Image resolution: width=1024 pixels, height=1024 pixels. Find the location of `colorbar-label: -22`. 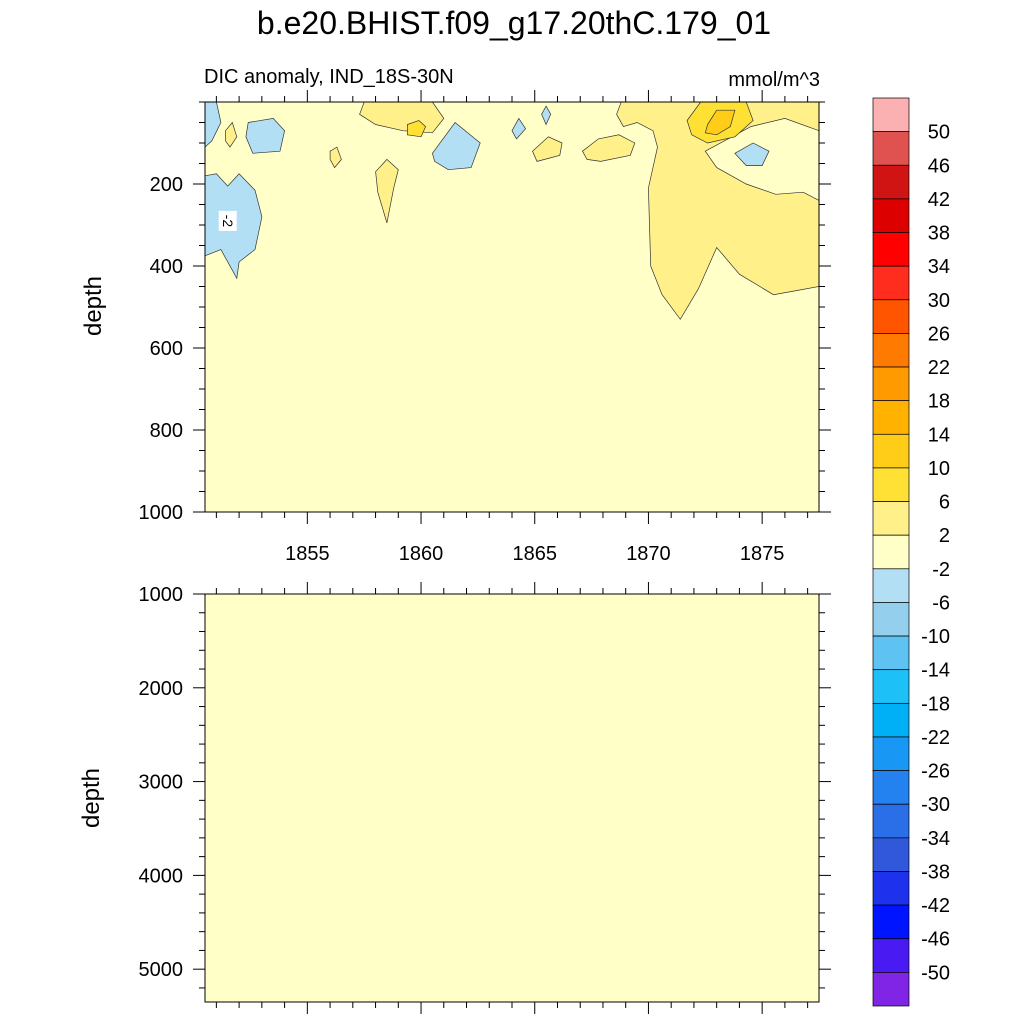

colorbar-label: -22 is located at coordinates (935, 738).